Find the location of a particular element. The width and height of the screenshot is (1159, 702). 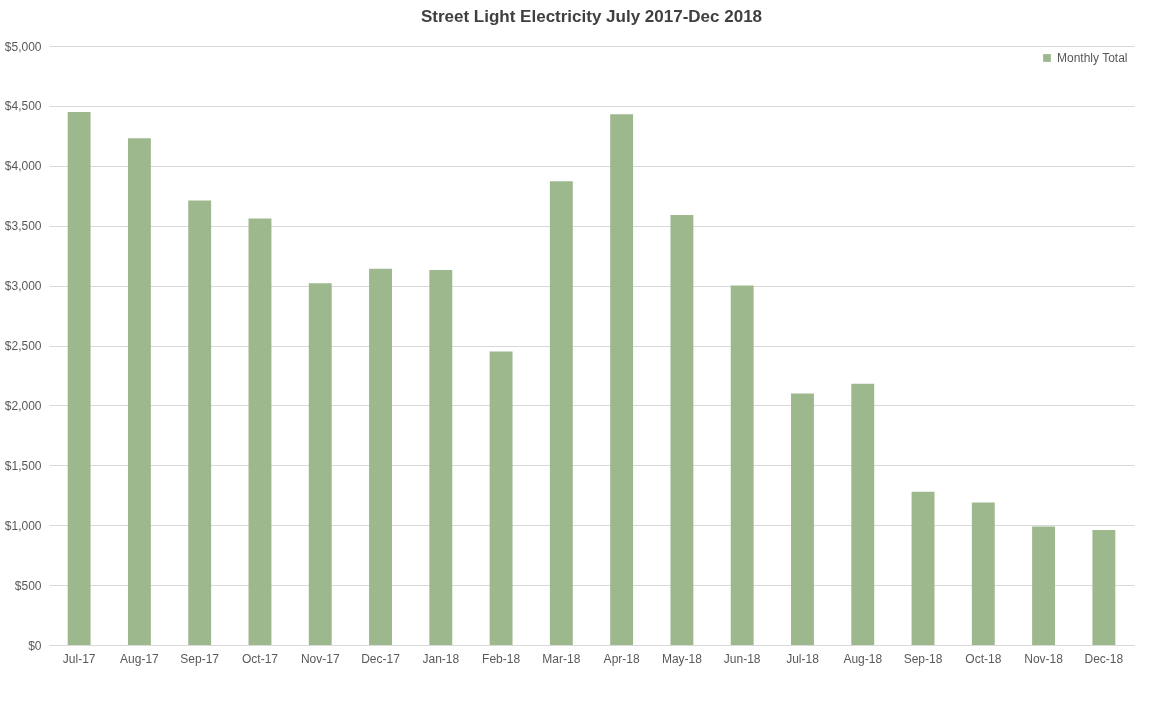

y-tick-label: $4,500 is located at coordinates (23, 106).